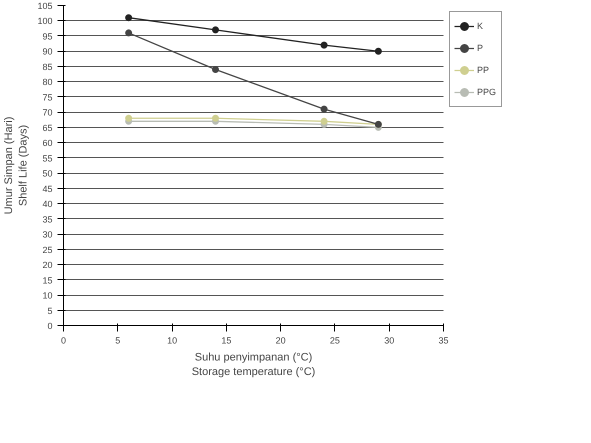 The width and height of the screenshot is (591, 443). I want to click on y-tick-label: 0, so click(50, 326).